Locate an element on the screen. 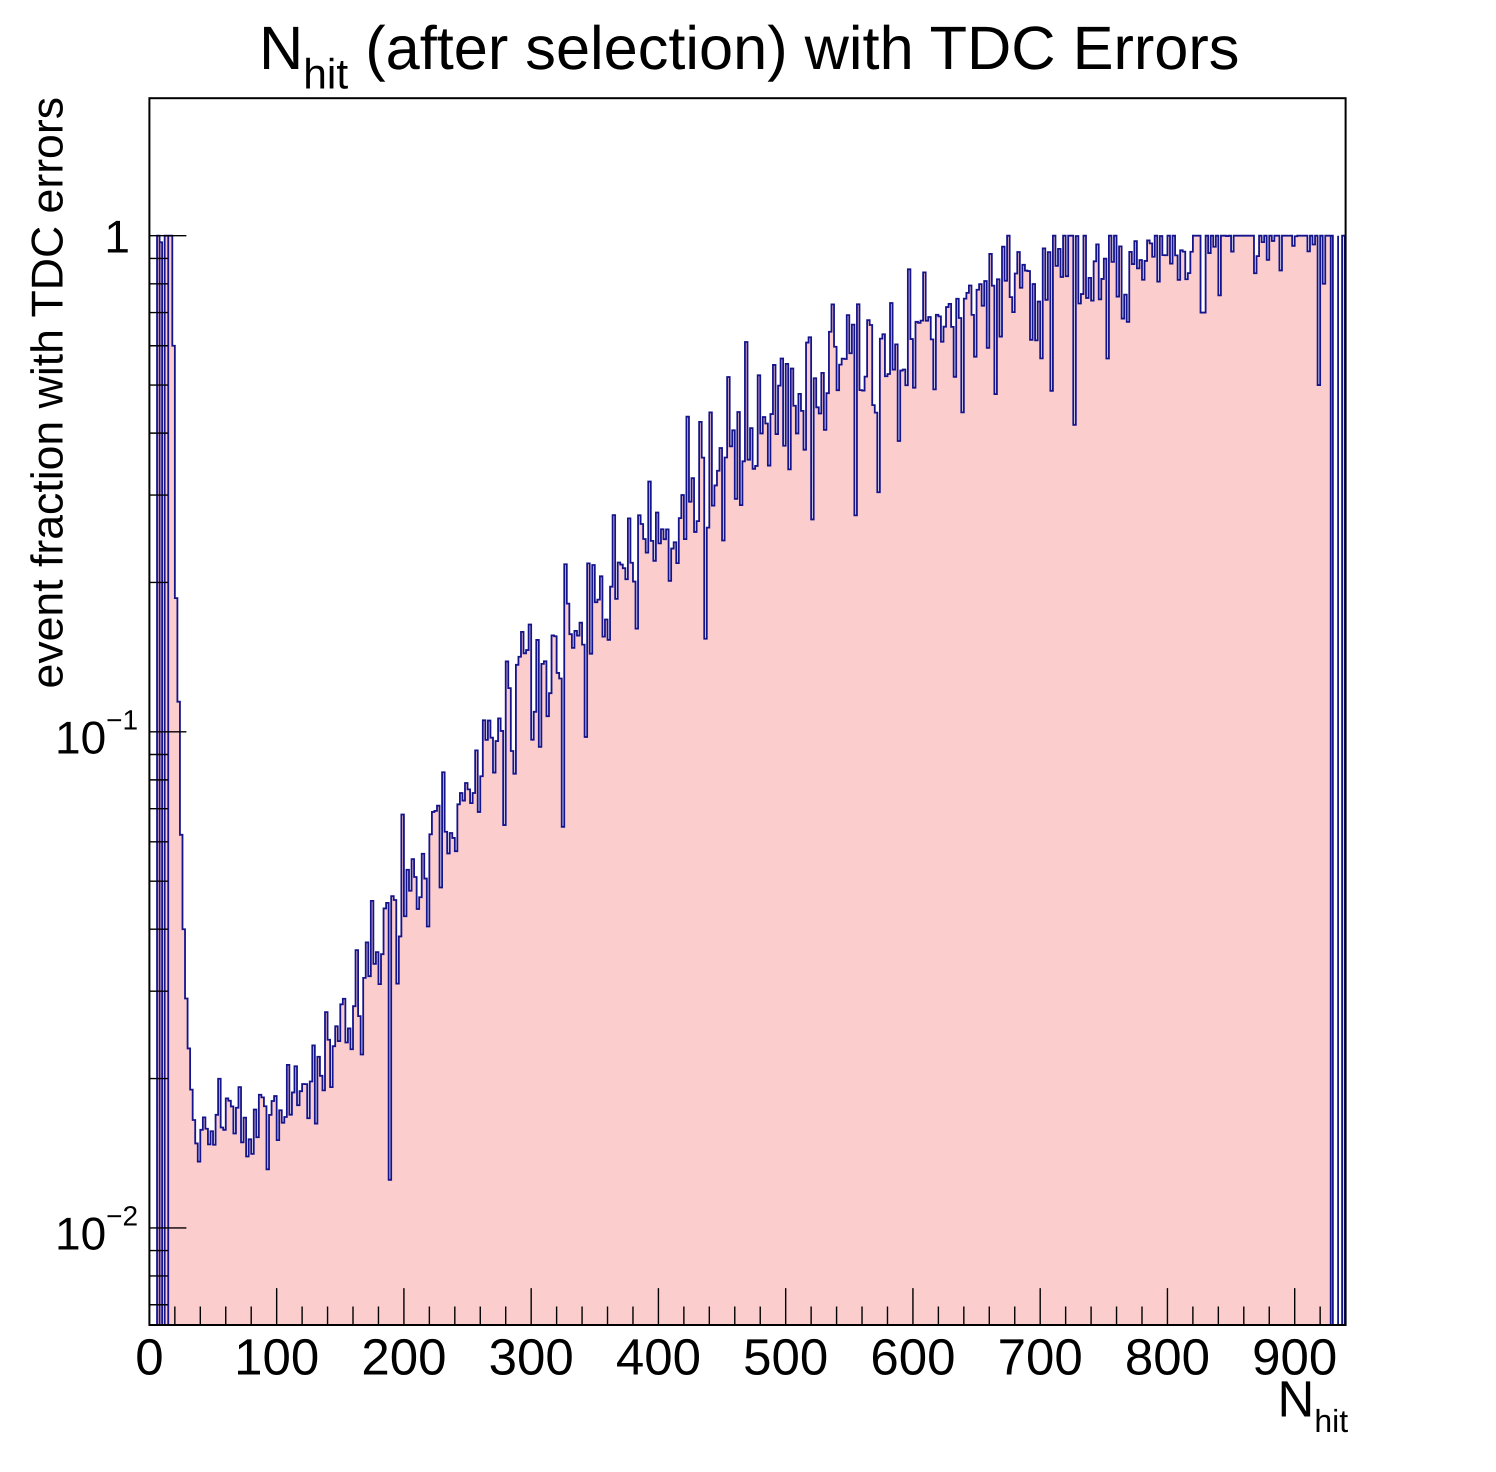 This screenshot has height=1472, width=1496. svg-text: 200 is located at coordinates (403, 1357).